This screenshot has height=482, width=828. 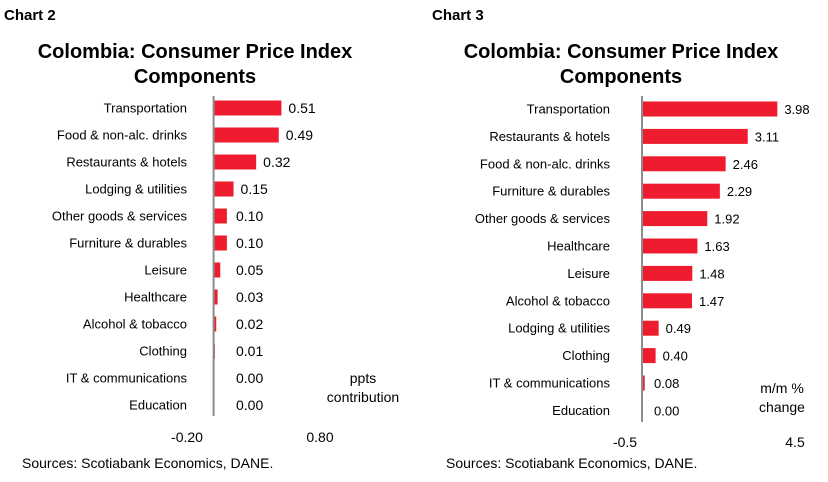 I want to click on chart-2-value-label: 0.15, so click(x=254, y=189).